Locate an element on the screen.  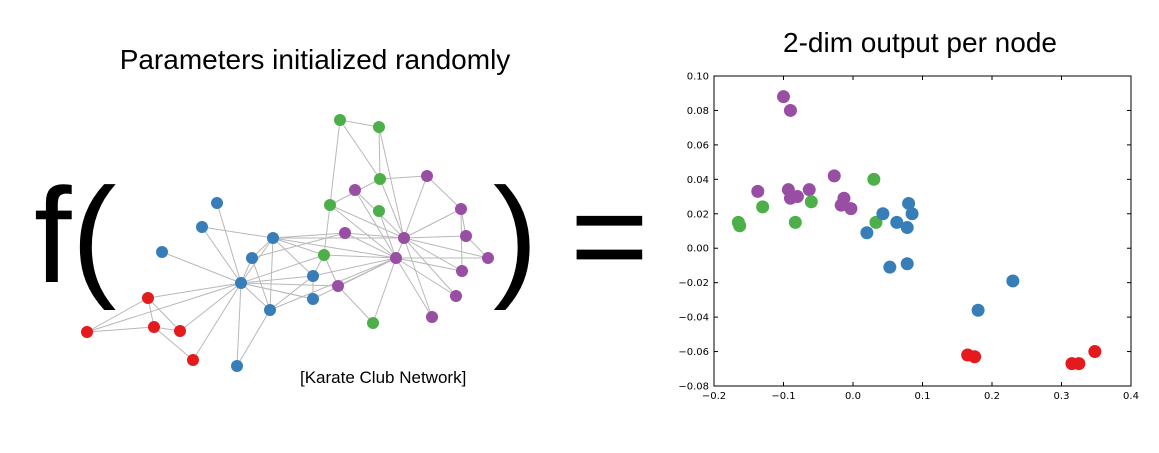
y-tick-label: 0.08 is located at coordinates (698, 111).